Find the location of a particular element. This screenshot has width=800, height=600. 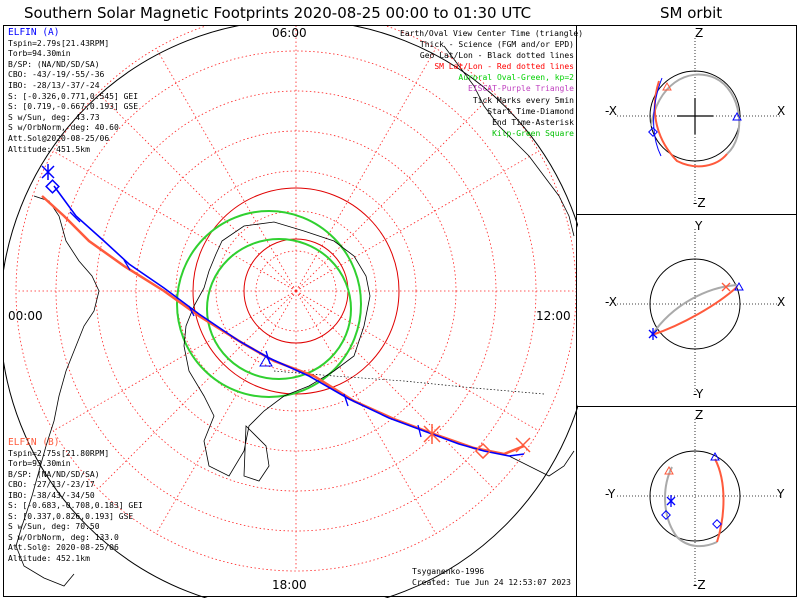

legend-item: Start Time-Diamond is located at coordinates (530, 111).